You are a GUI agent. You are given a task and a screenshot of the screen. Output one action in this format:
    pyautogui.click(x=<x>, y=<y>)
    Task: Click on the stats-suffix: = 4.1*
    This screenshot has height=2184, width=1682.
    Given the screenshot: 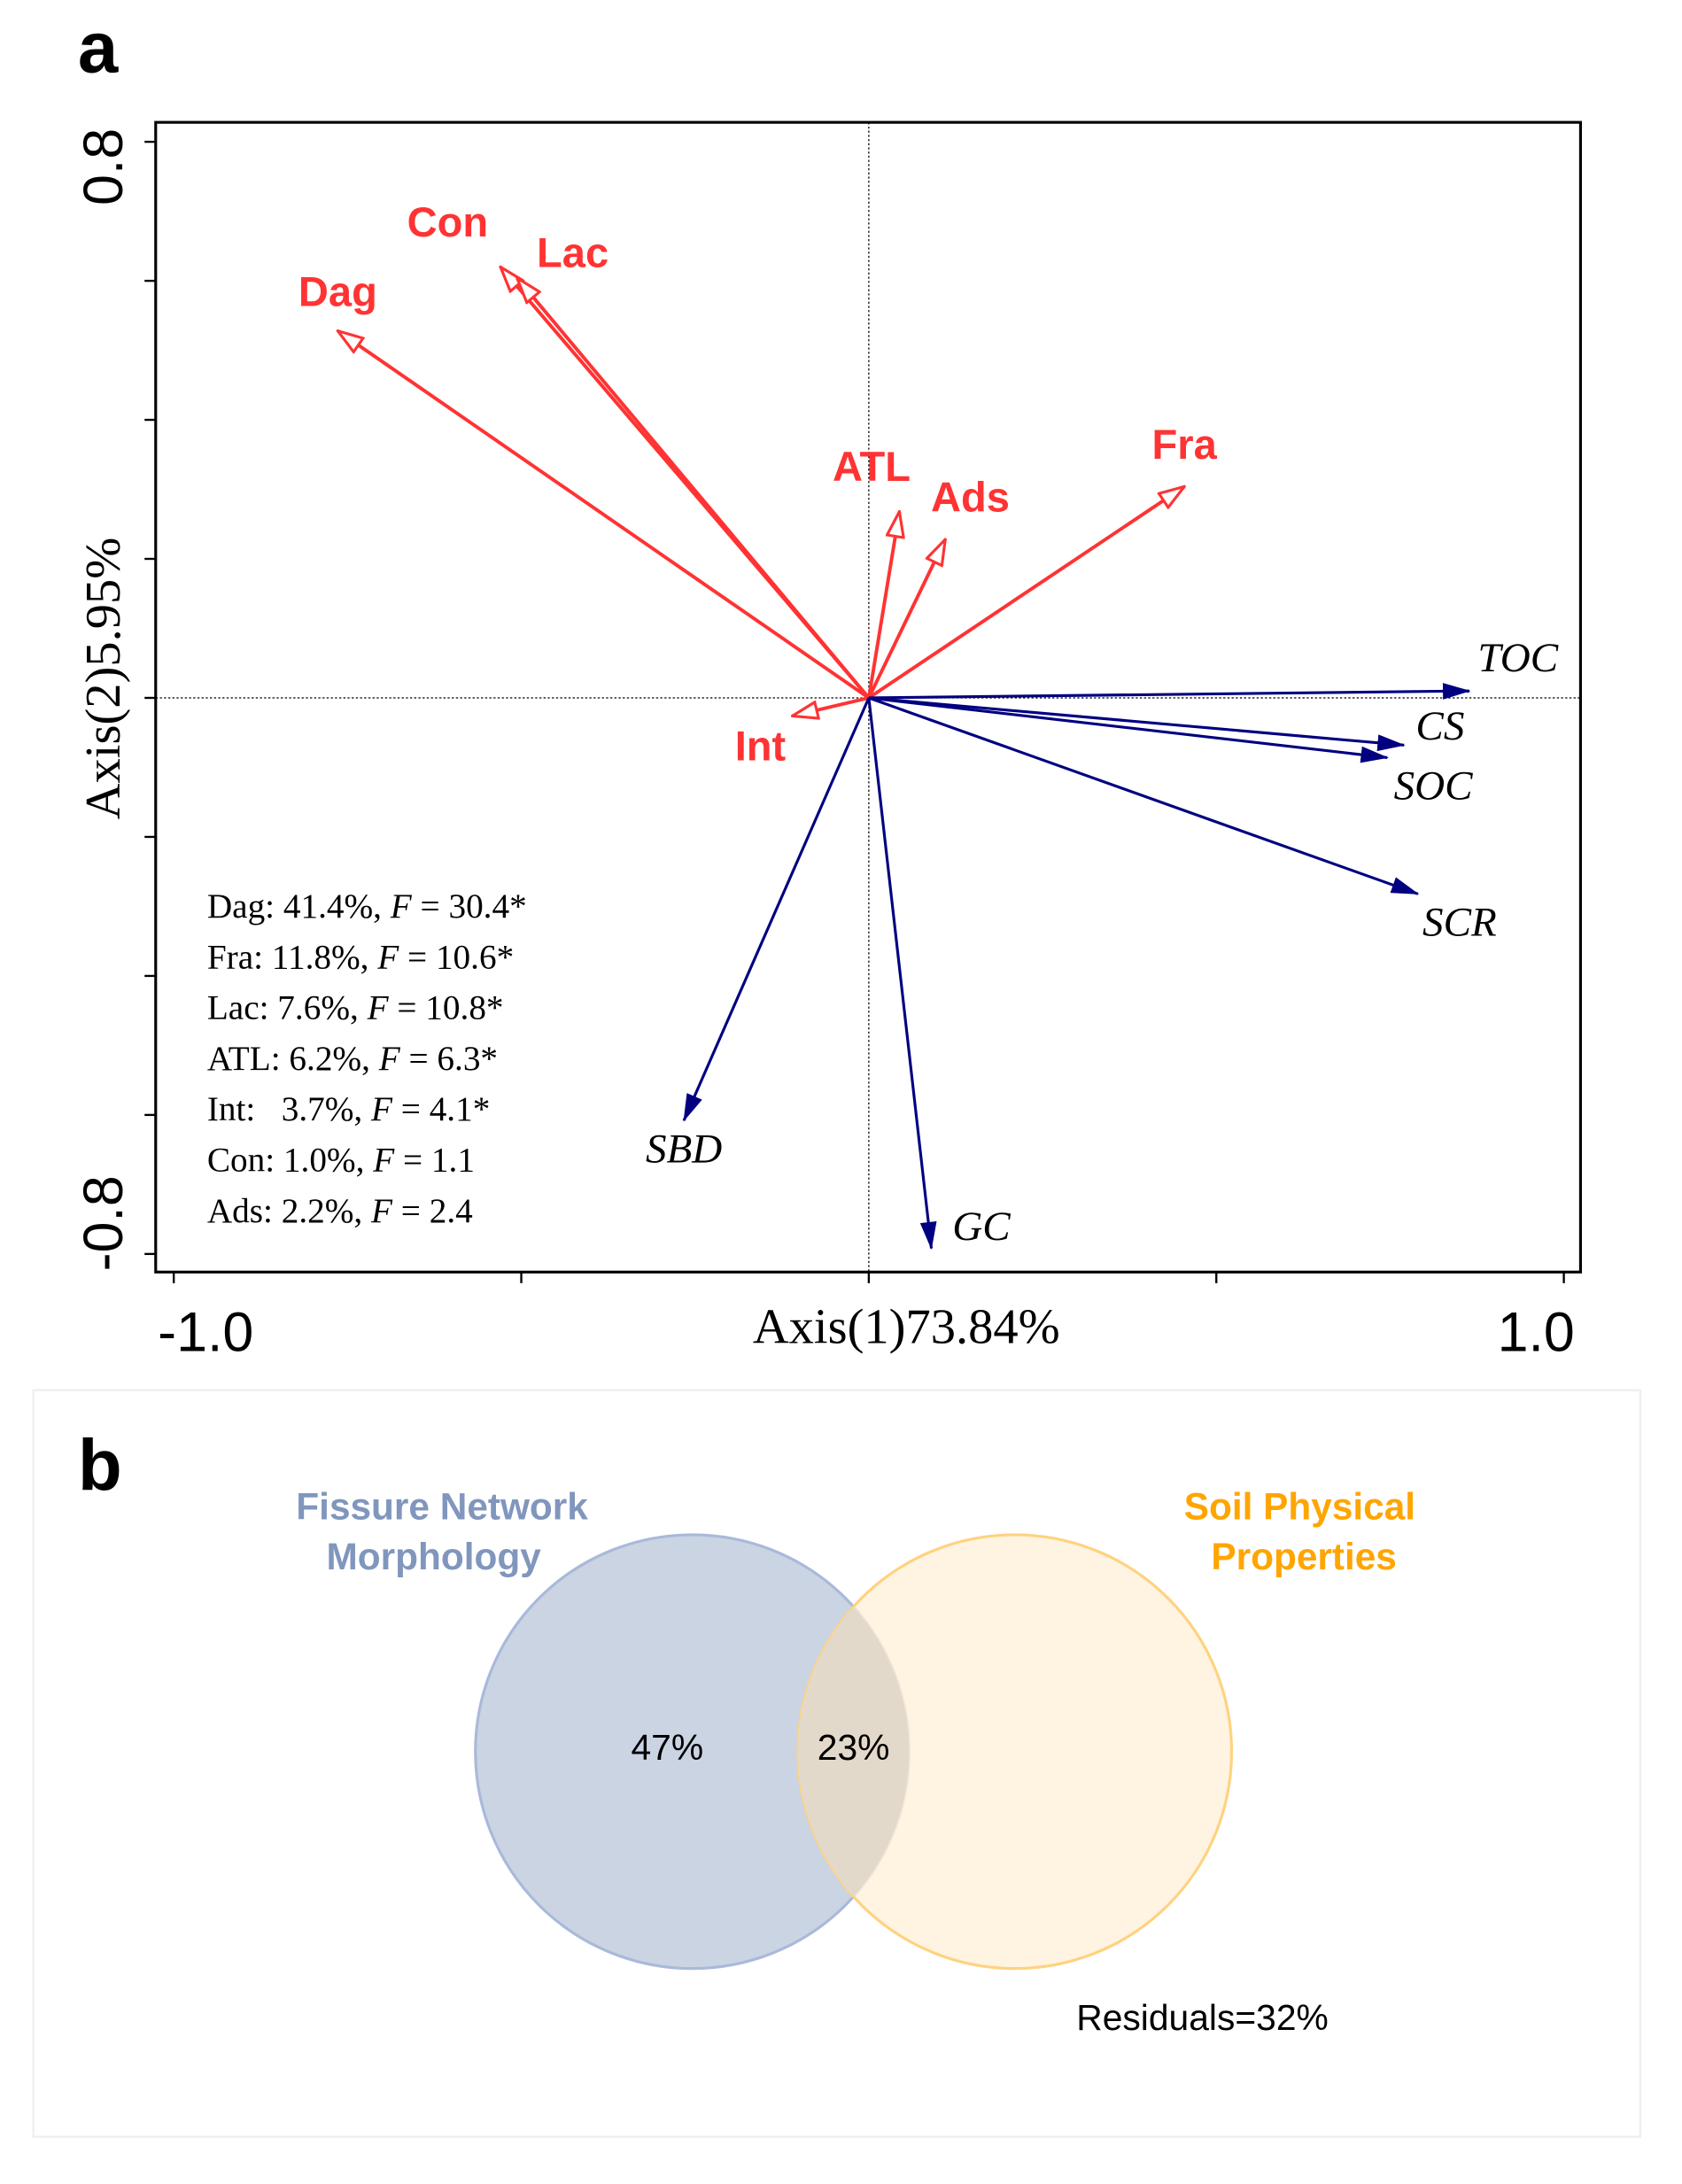 What is the action you would take?
    pyautogui.click(x=441, y=1109)
    